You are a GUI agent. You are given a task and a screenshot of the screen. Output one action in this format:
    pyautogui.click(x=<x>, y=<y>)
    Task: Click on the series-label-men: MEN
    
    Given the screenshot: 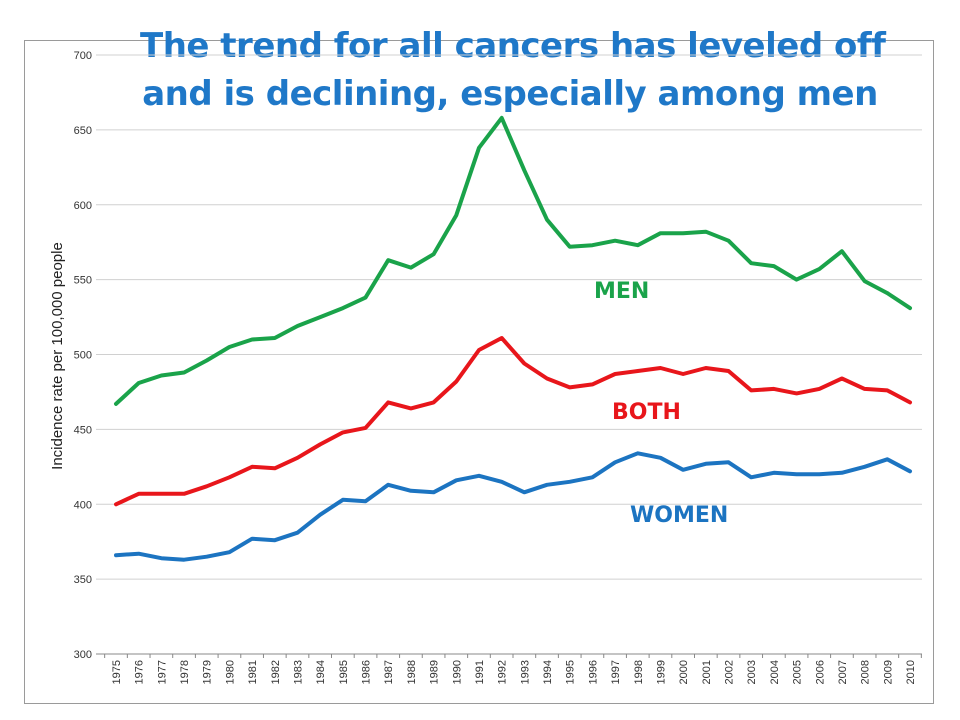 What is the action you would take?
    pyautogui.click(x=621, y=291)
    